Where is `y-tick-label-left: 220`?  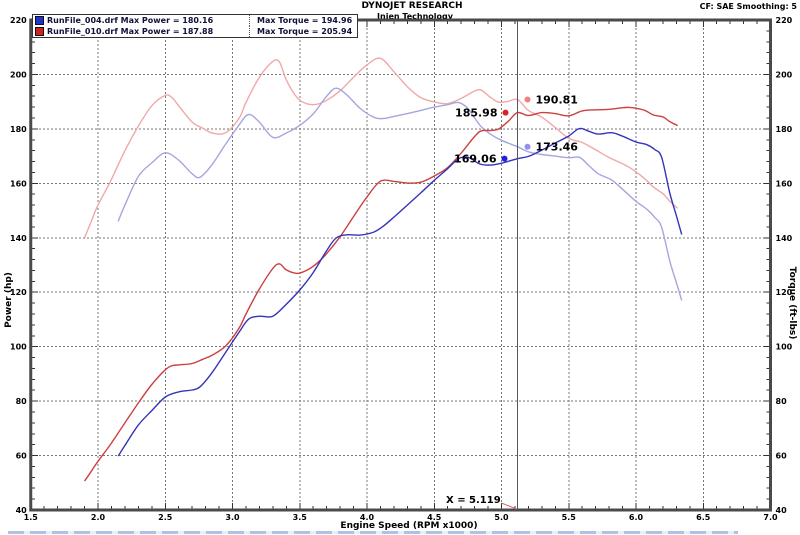
y-tick-label-left: 220 is located at coordinates (18, 20).